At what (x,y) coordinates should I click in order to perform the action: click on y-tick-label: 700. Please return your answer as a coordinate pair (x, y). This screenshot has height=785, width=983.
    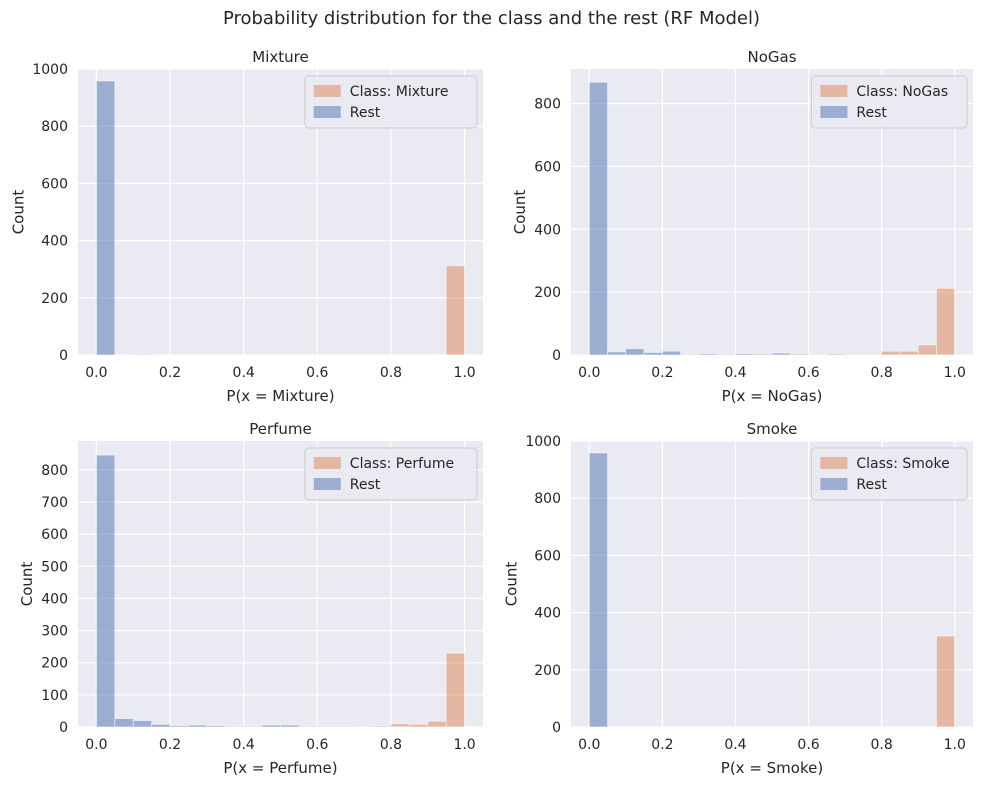
    Looking at the image, I should click on (54, 503).